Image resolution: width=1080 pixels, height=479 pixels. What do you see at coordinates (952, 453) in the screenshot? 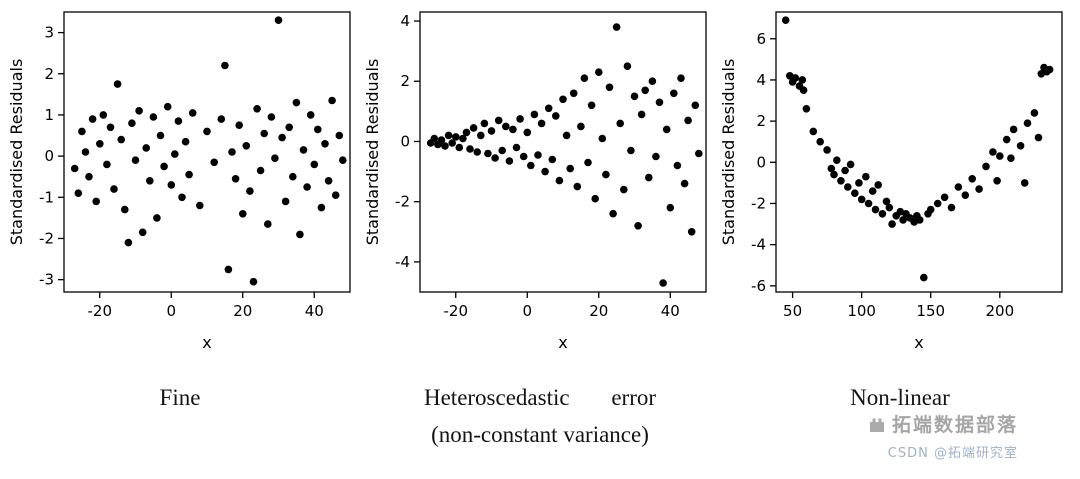
I see `watermark-credit-text: CSDN @拓端研究室` at bounding box center [952, 453].